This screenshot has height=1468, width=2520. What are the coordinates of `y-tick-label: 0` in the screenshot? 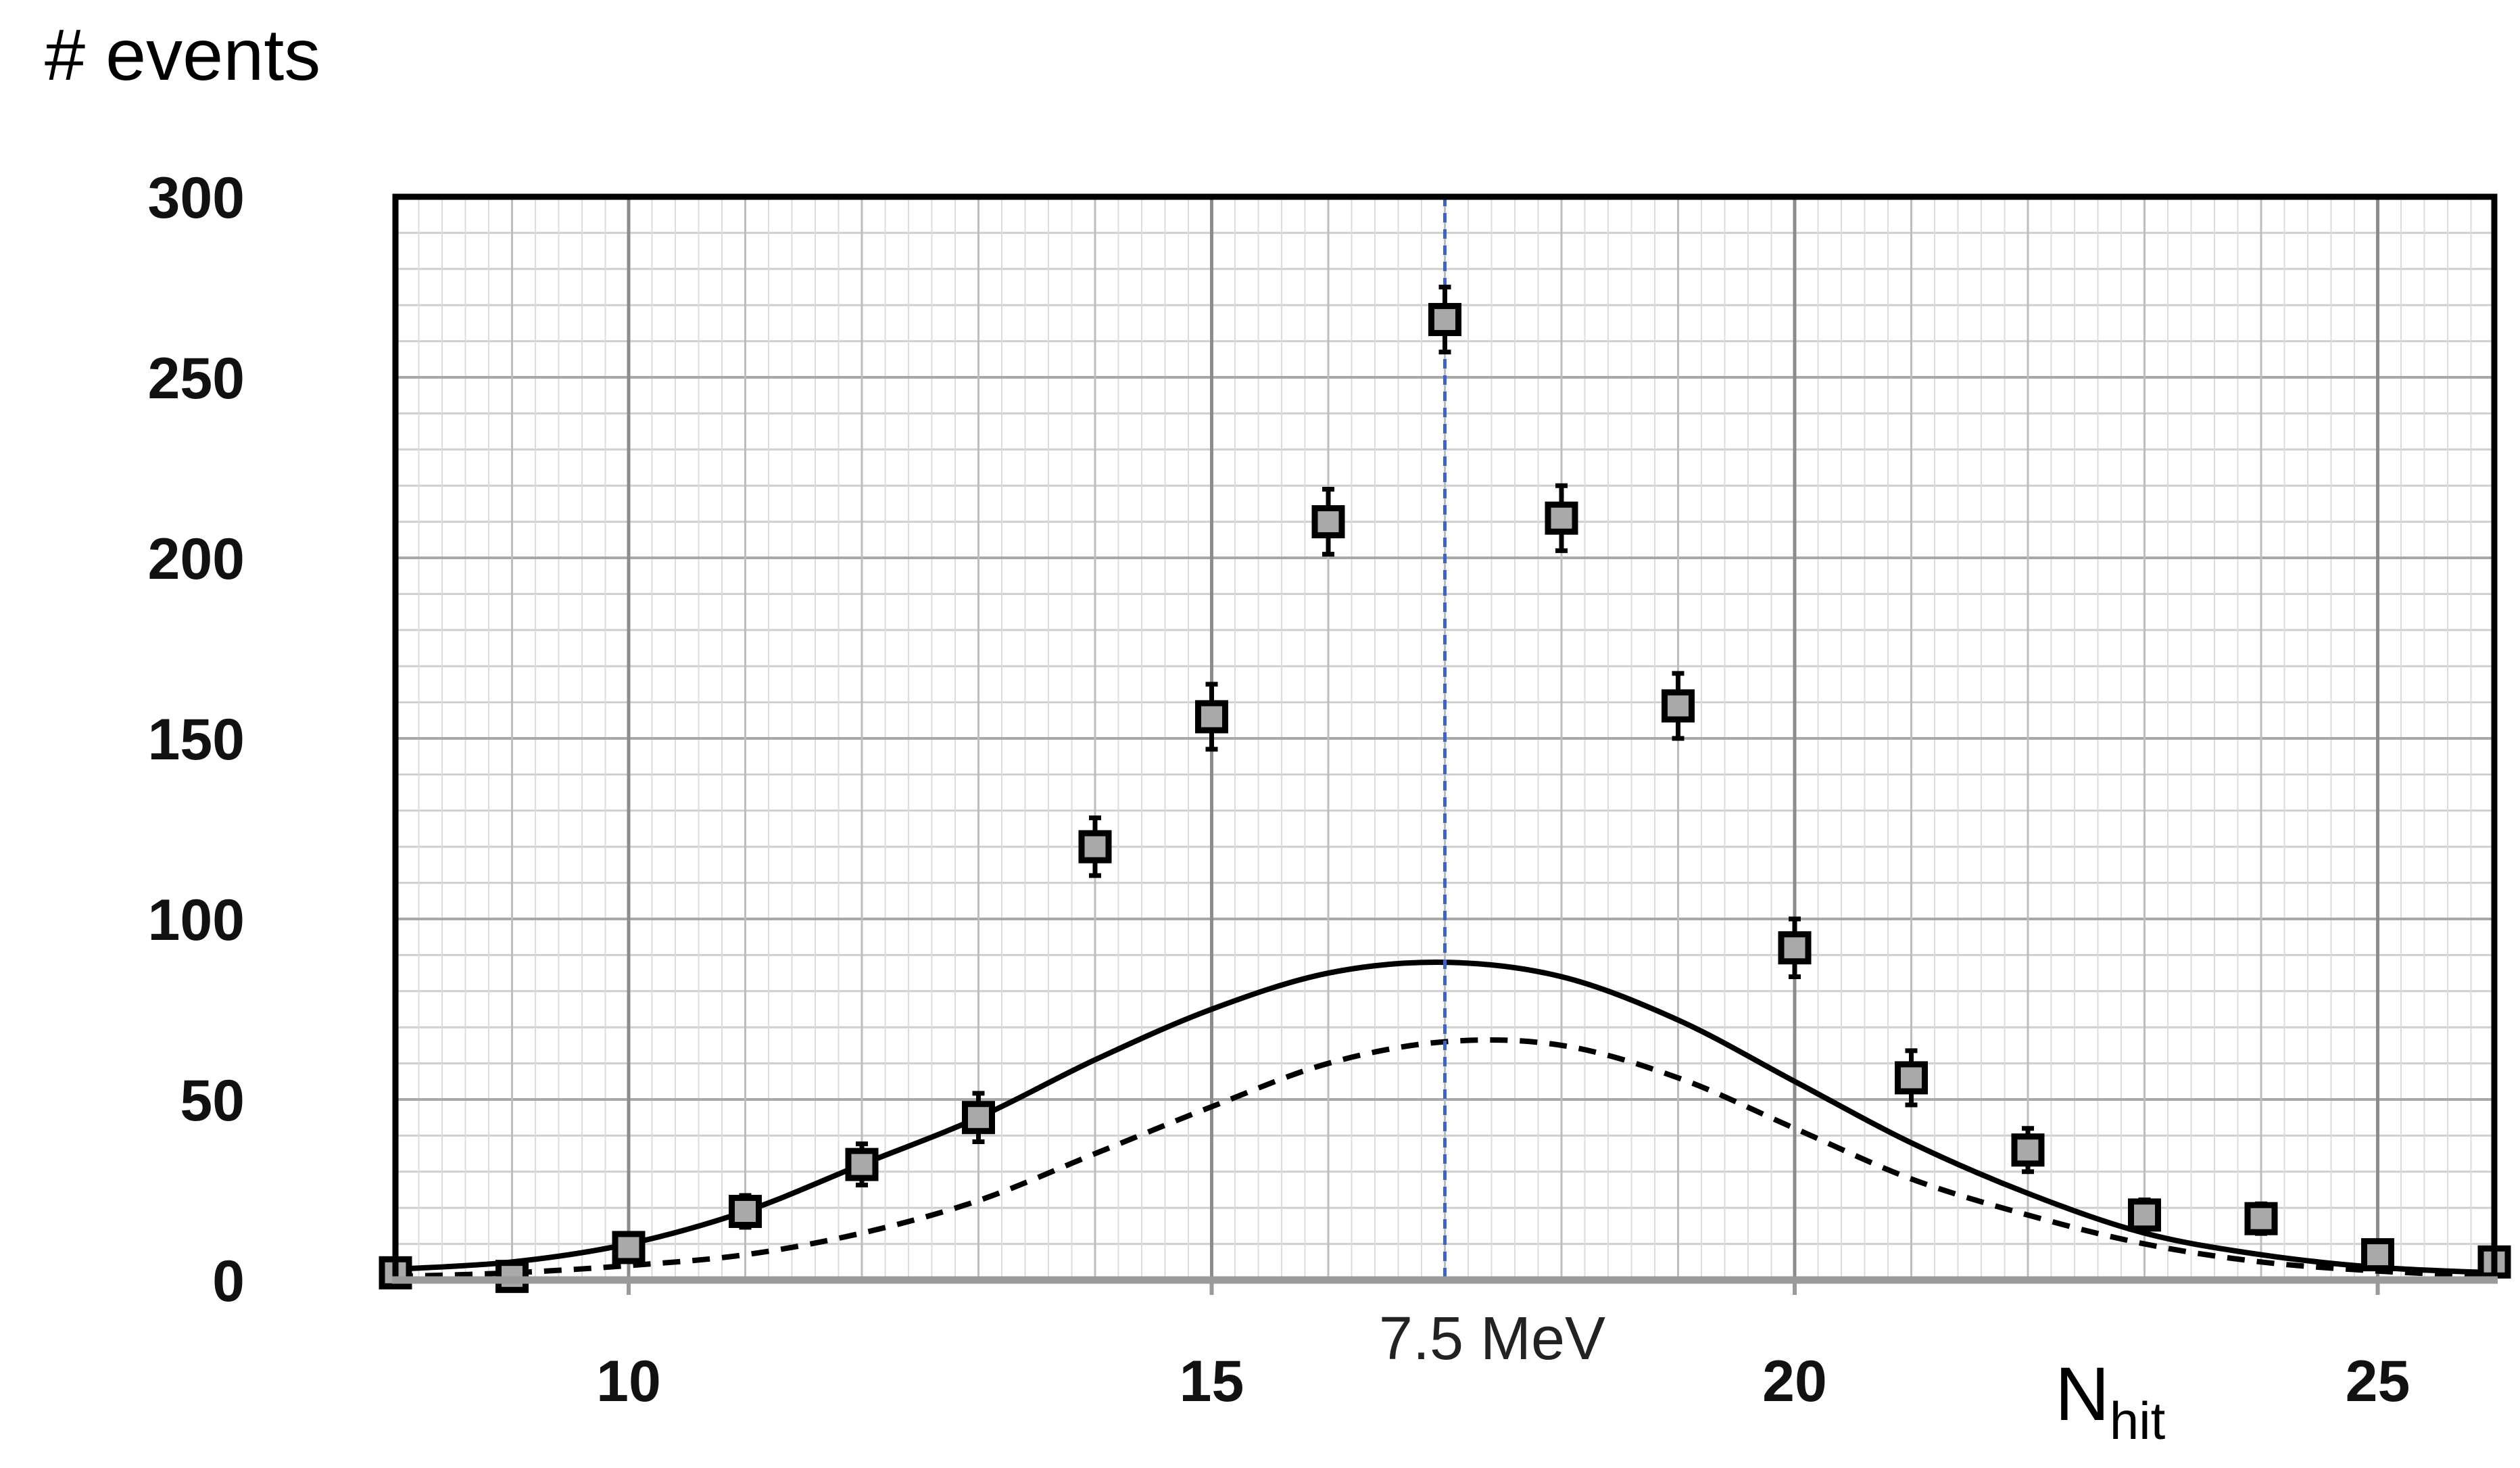 It's located at (228, 1281).